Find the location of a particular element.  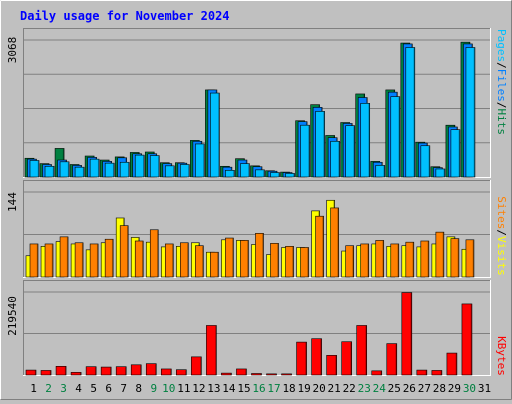

bar-sites-day-13-face is located at coordinates (214, 264).